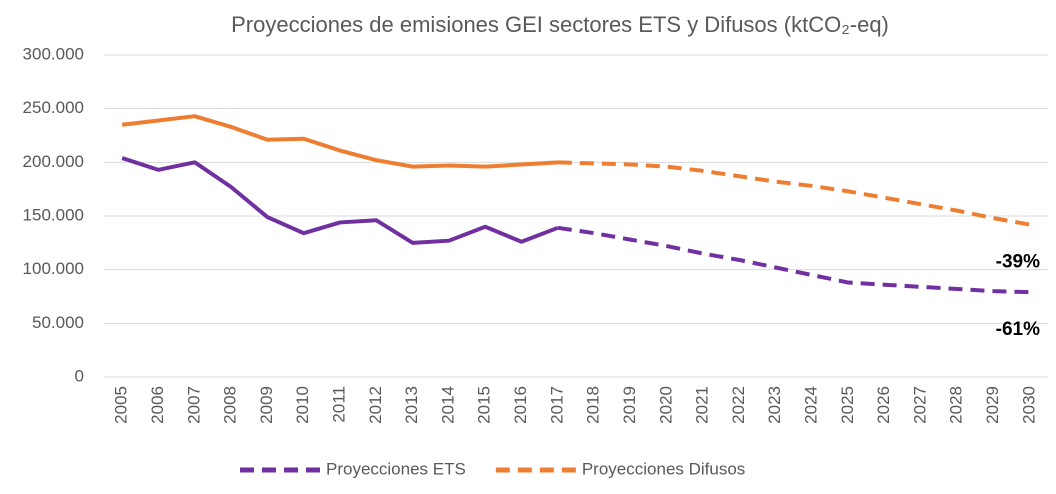  Describe the element at coordinates (1028, 405) in the screenshot. I see `x-tick-label: 2030` at that location.